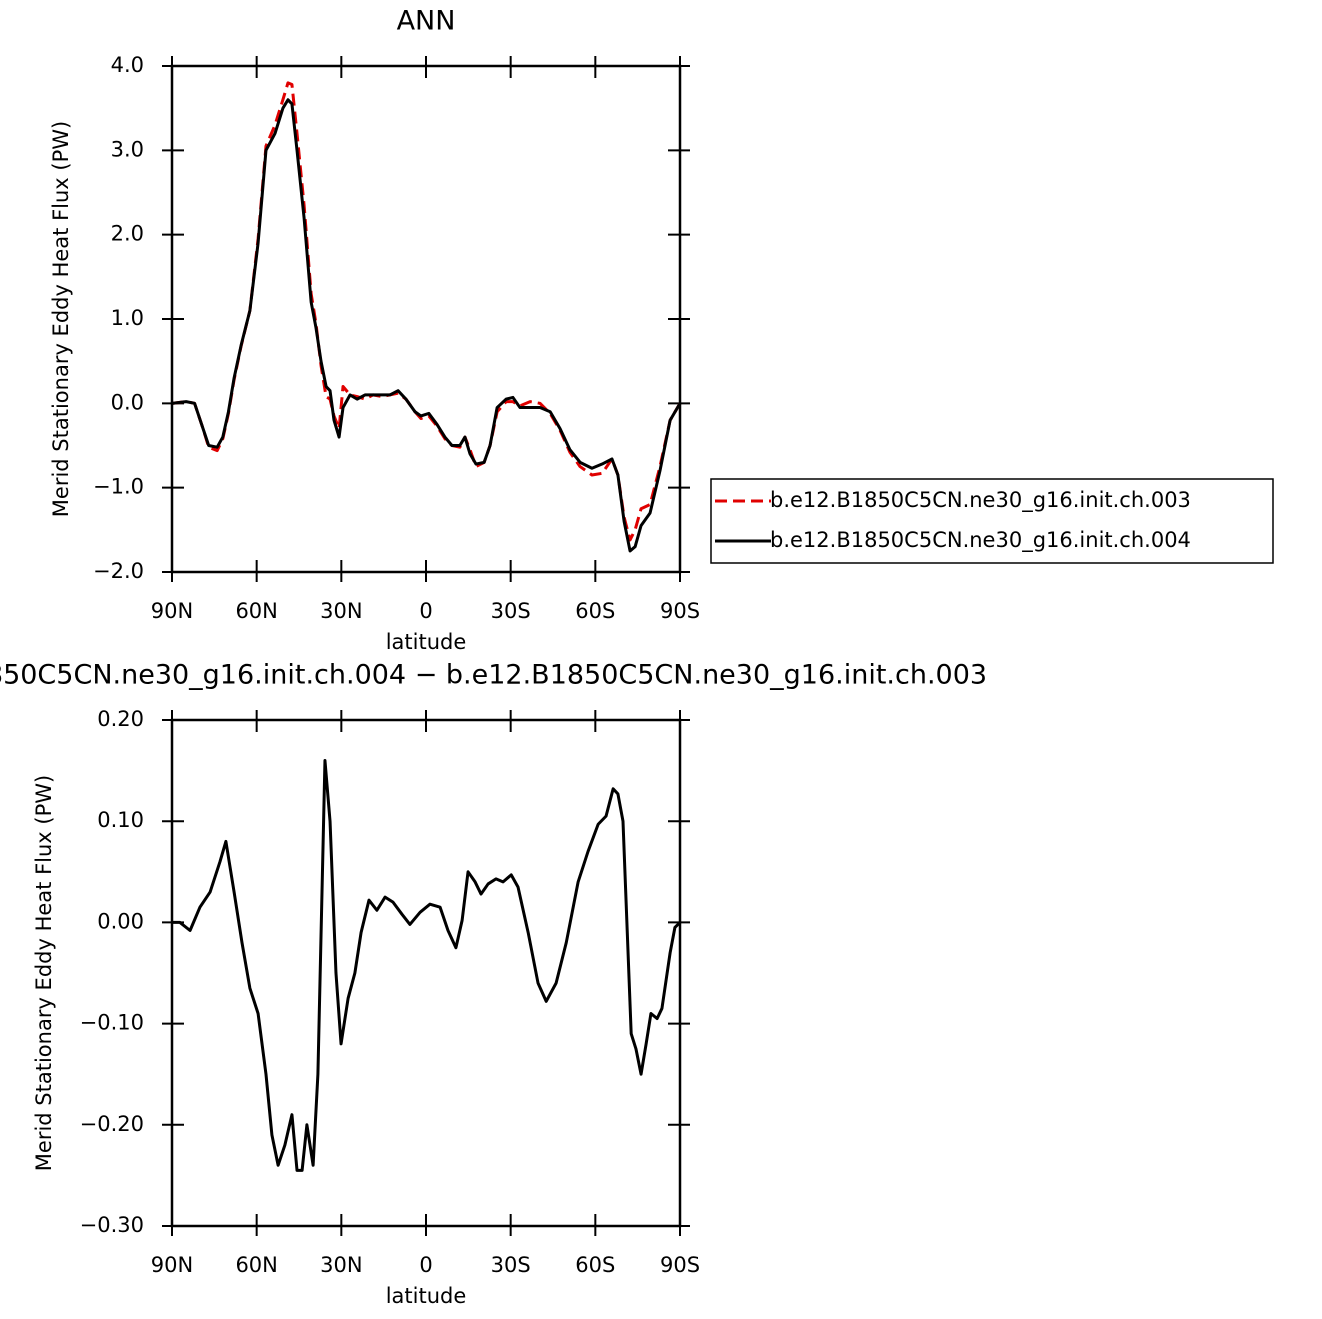 This screenshot has width=1322, height=1319. What do you see at coordinates (127, 402) in the screenshot?
I see `y-tick-label: 0.0` at bounding box center [127, 402].